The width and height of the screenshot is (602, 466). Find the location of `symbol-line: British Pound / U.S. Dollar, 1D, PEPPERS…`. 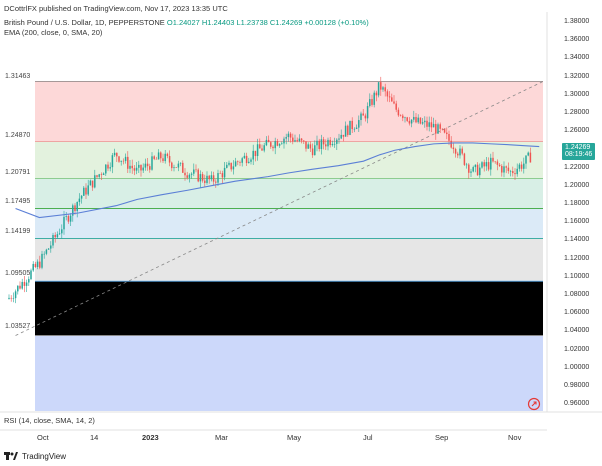

symbol-line: British Pound / U.S. Dollar, 1D, PEPPERS… is located at coordinates (84, 22).